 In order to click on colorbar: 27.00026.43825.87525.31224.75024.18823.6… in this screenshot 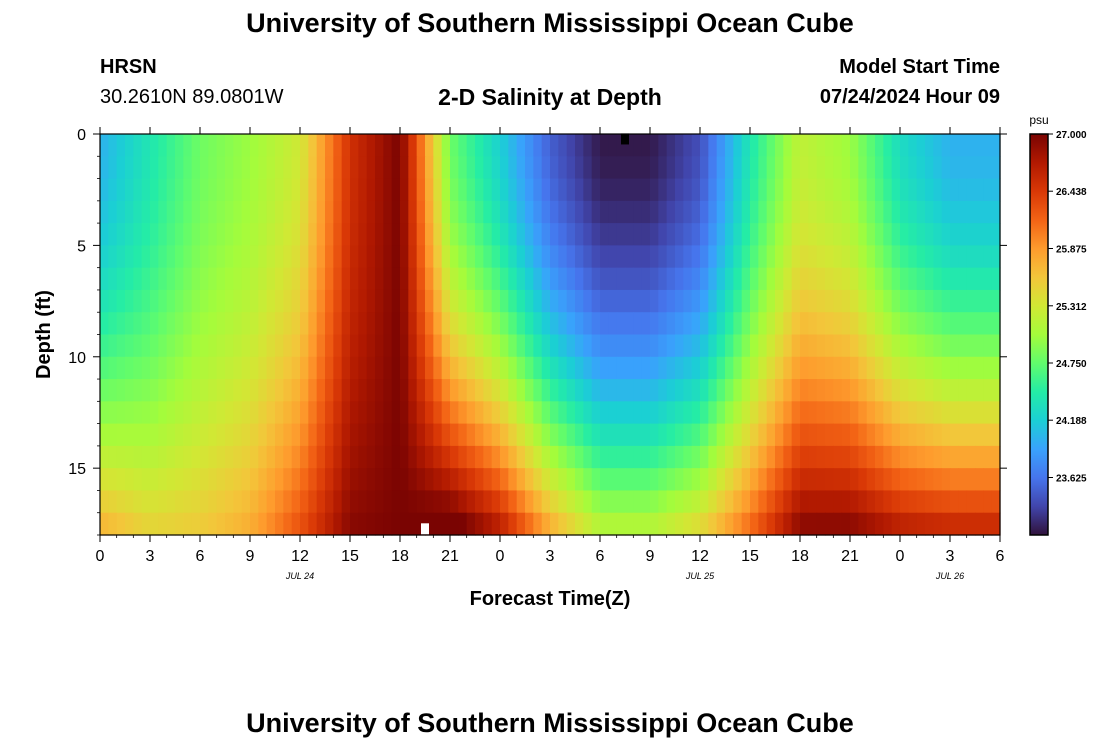, I will do `click(1058, 333)`.